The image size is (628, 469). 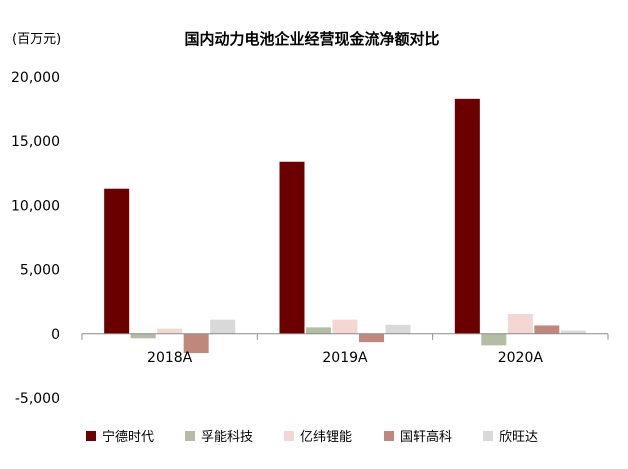 I want to click on legend: 宁德时代 孚能科技 亿纬锂能 国轩高科 欣旺达, so click(x=312, y=437).